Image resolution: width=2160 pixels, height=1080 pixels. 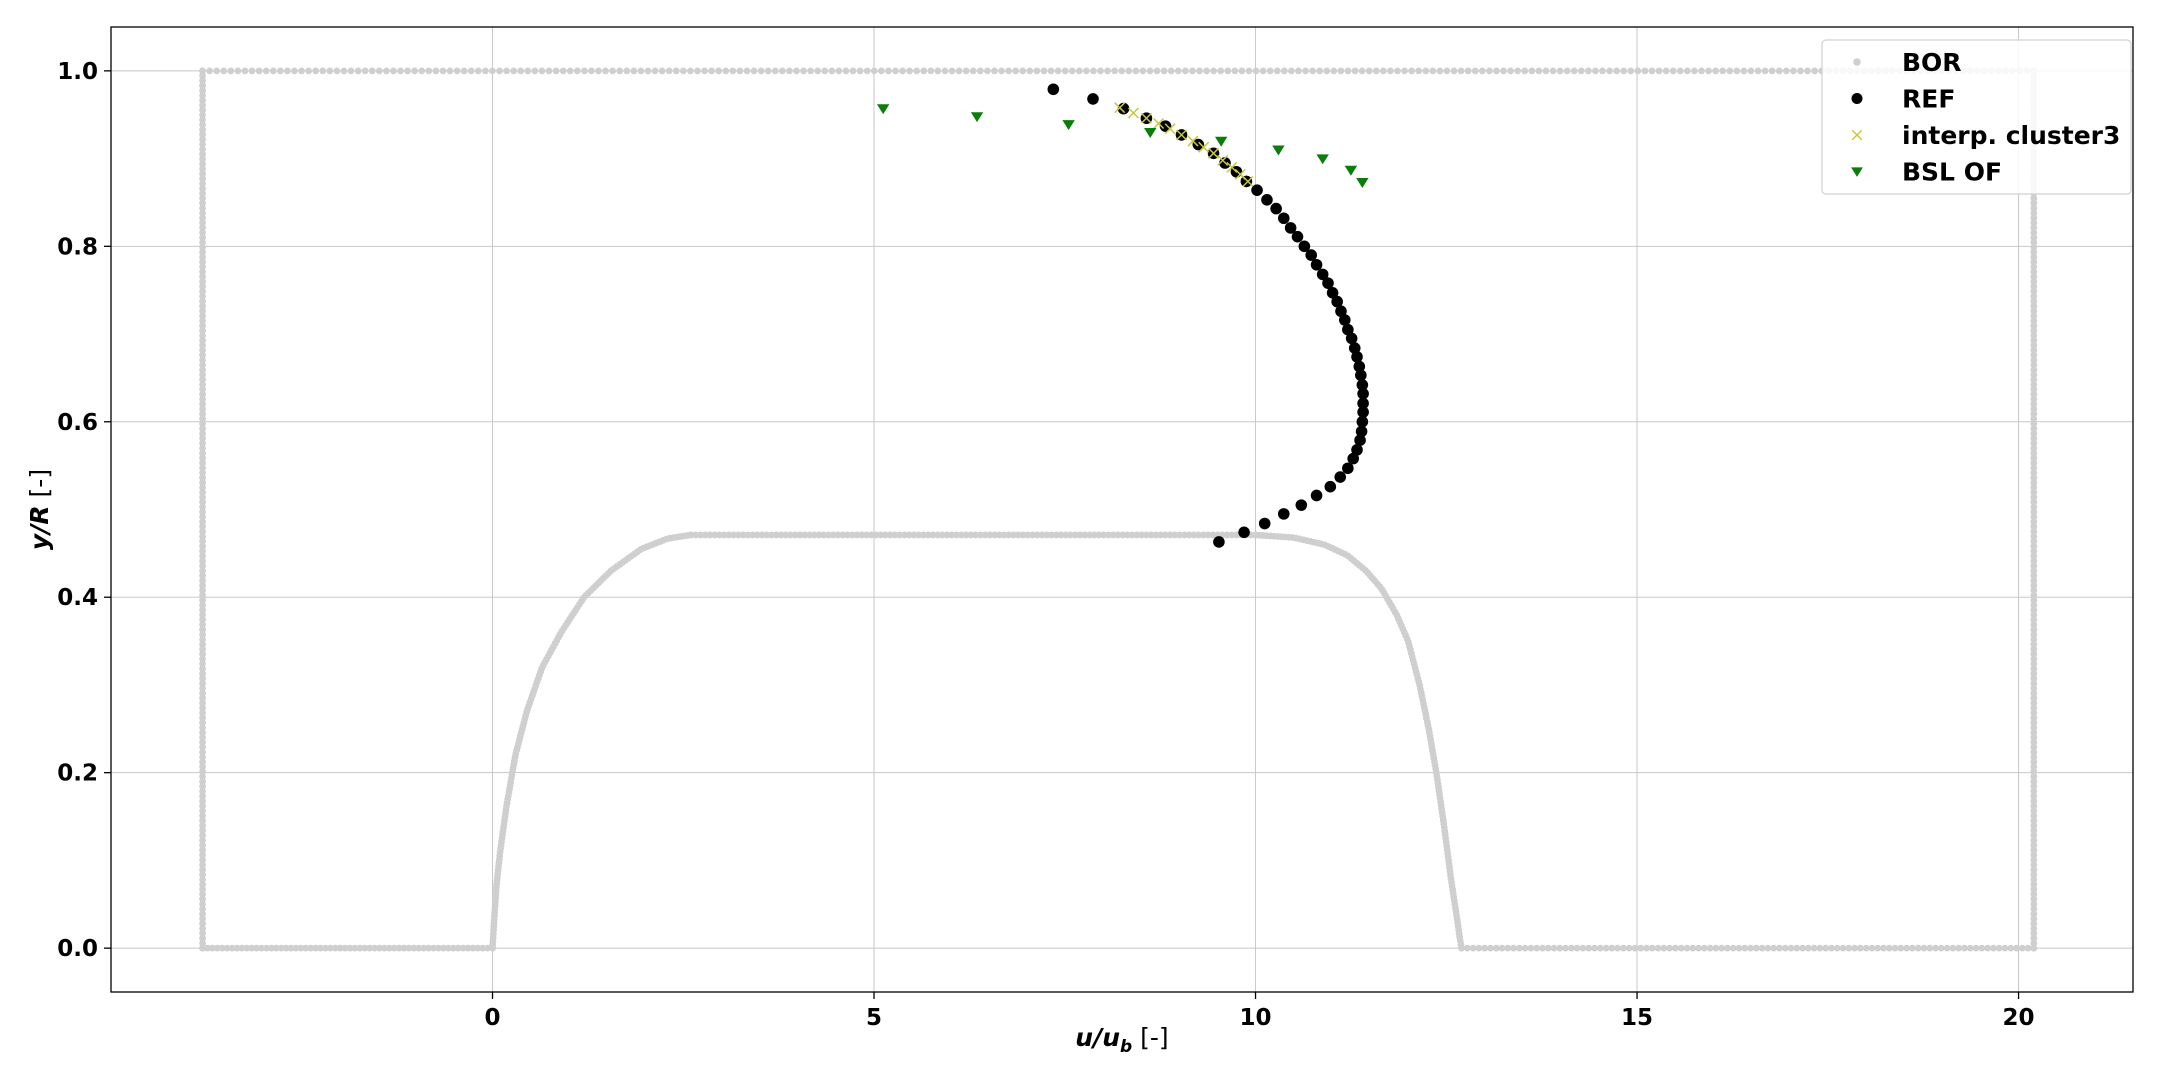 What do you see at coordinates (1221, 141) in the screenshot?
I see `bsl-of-point` at bounding box center [1221, 141].